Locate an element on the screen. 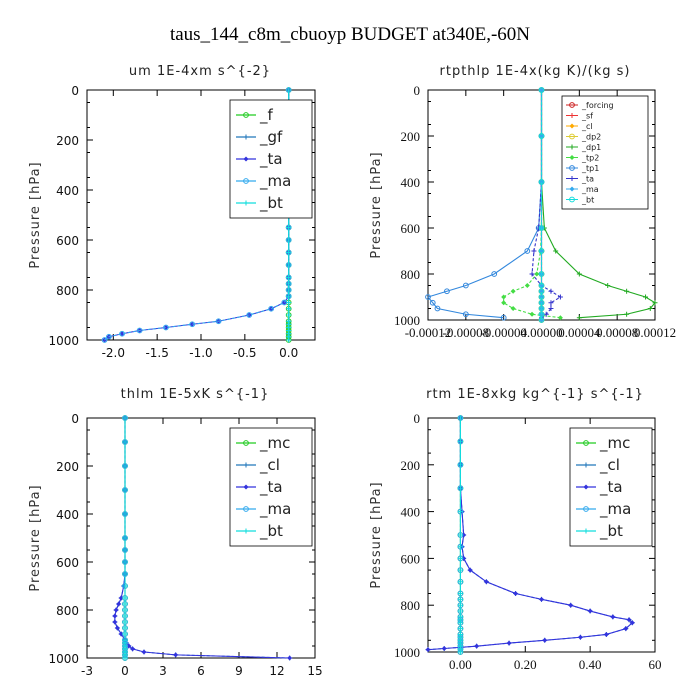  x-tick-label: 60 is located at coordinates (655, 664).